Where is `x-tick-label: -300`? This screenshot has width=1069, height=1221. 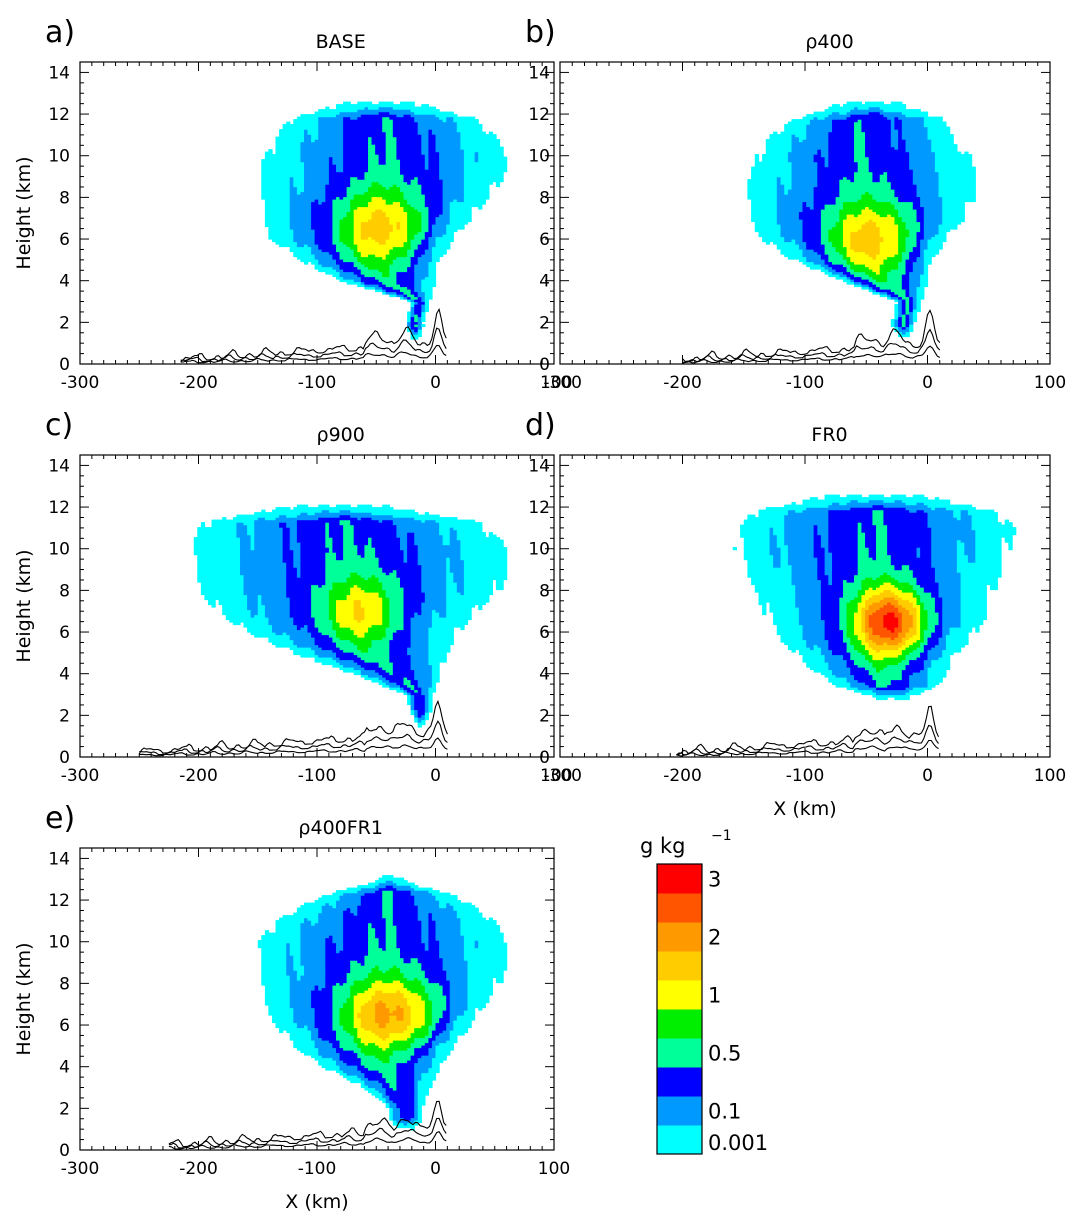
x-tick-label: -300 is located at coordinates (80, 383).